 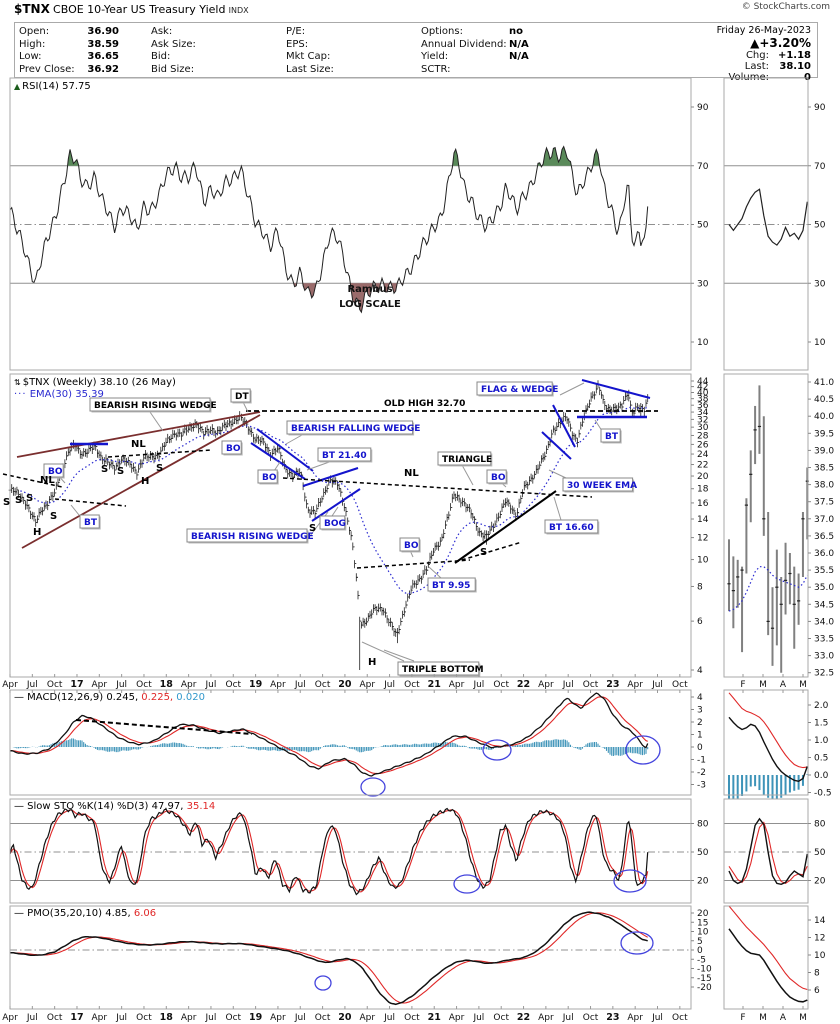 I want to click on svg-text: 26, so click(x=703, y=445).